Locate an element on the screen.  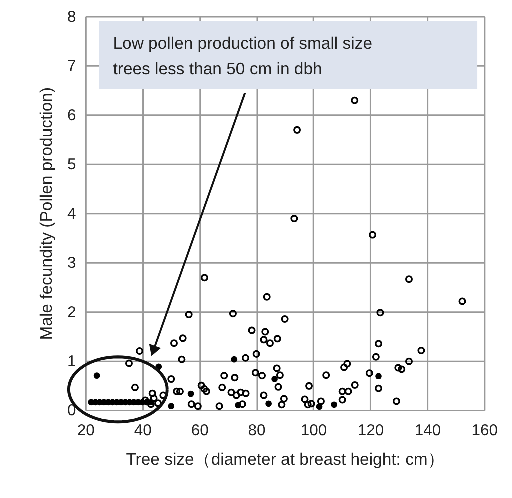
x-tick-label: 160 is located at coordinates (485, 431).